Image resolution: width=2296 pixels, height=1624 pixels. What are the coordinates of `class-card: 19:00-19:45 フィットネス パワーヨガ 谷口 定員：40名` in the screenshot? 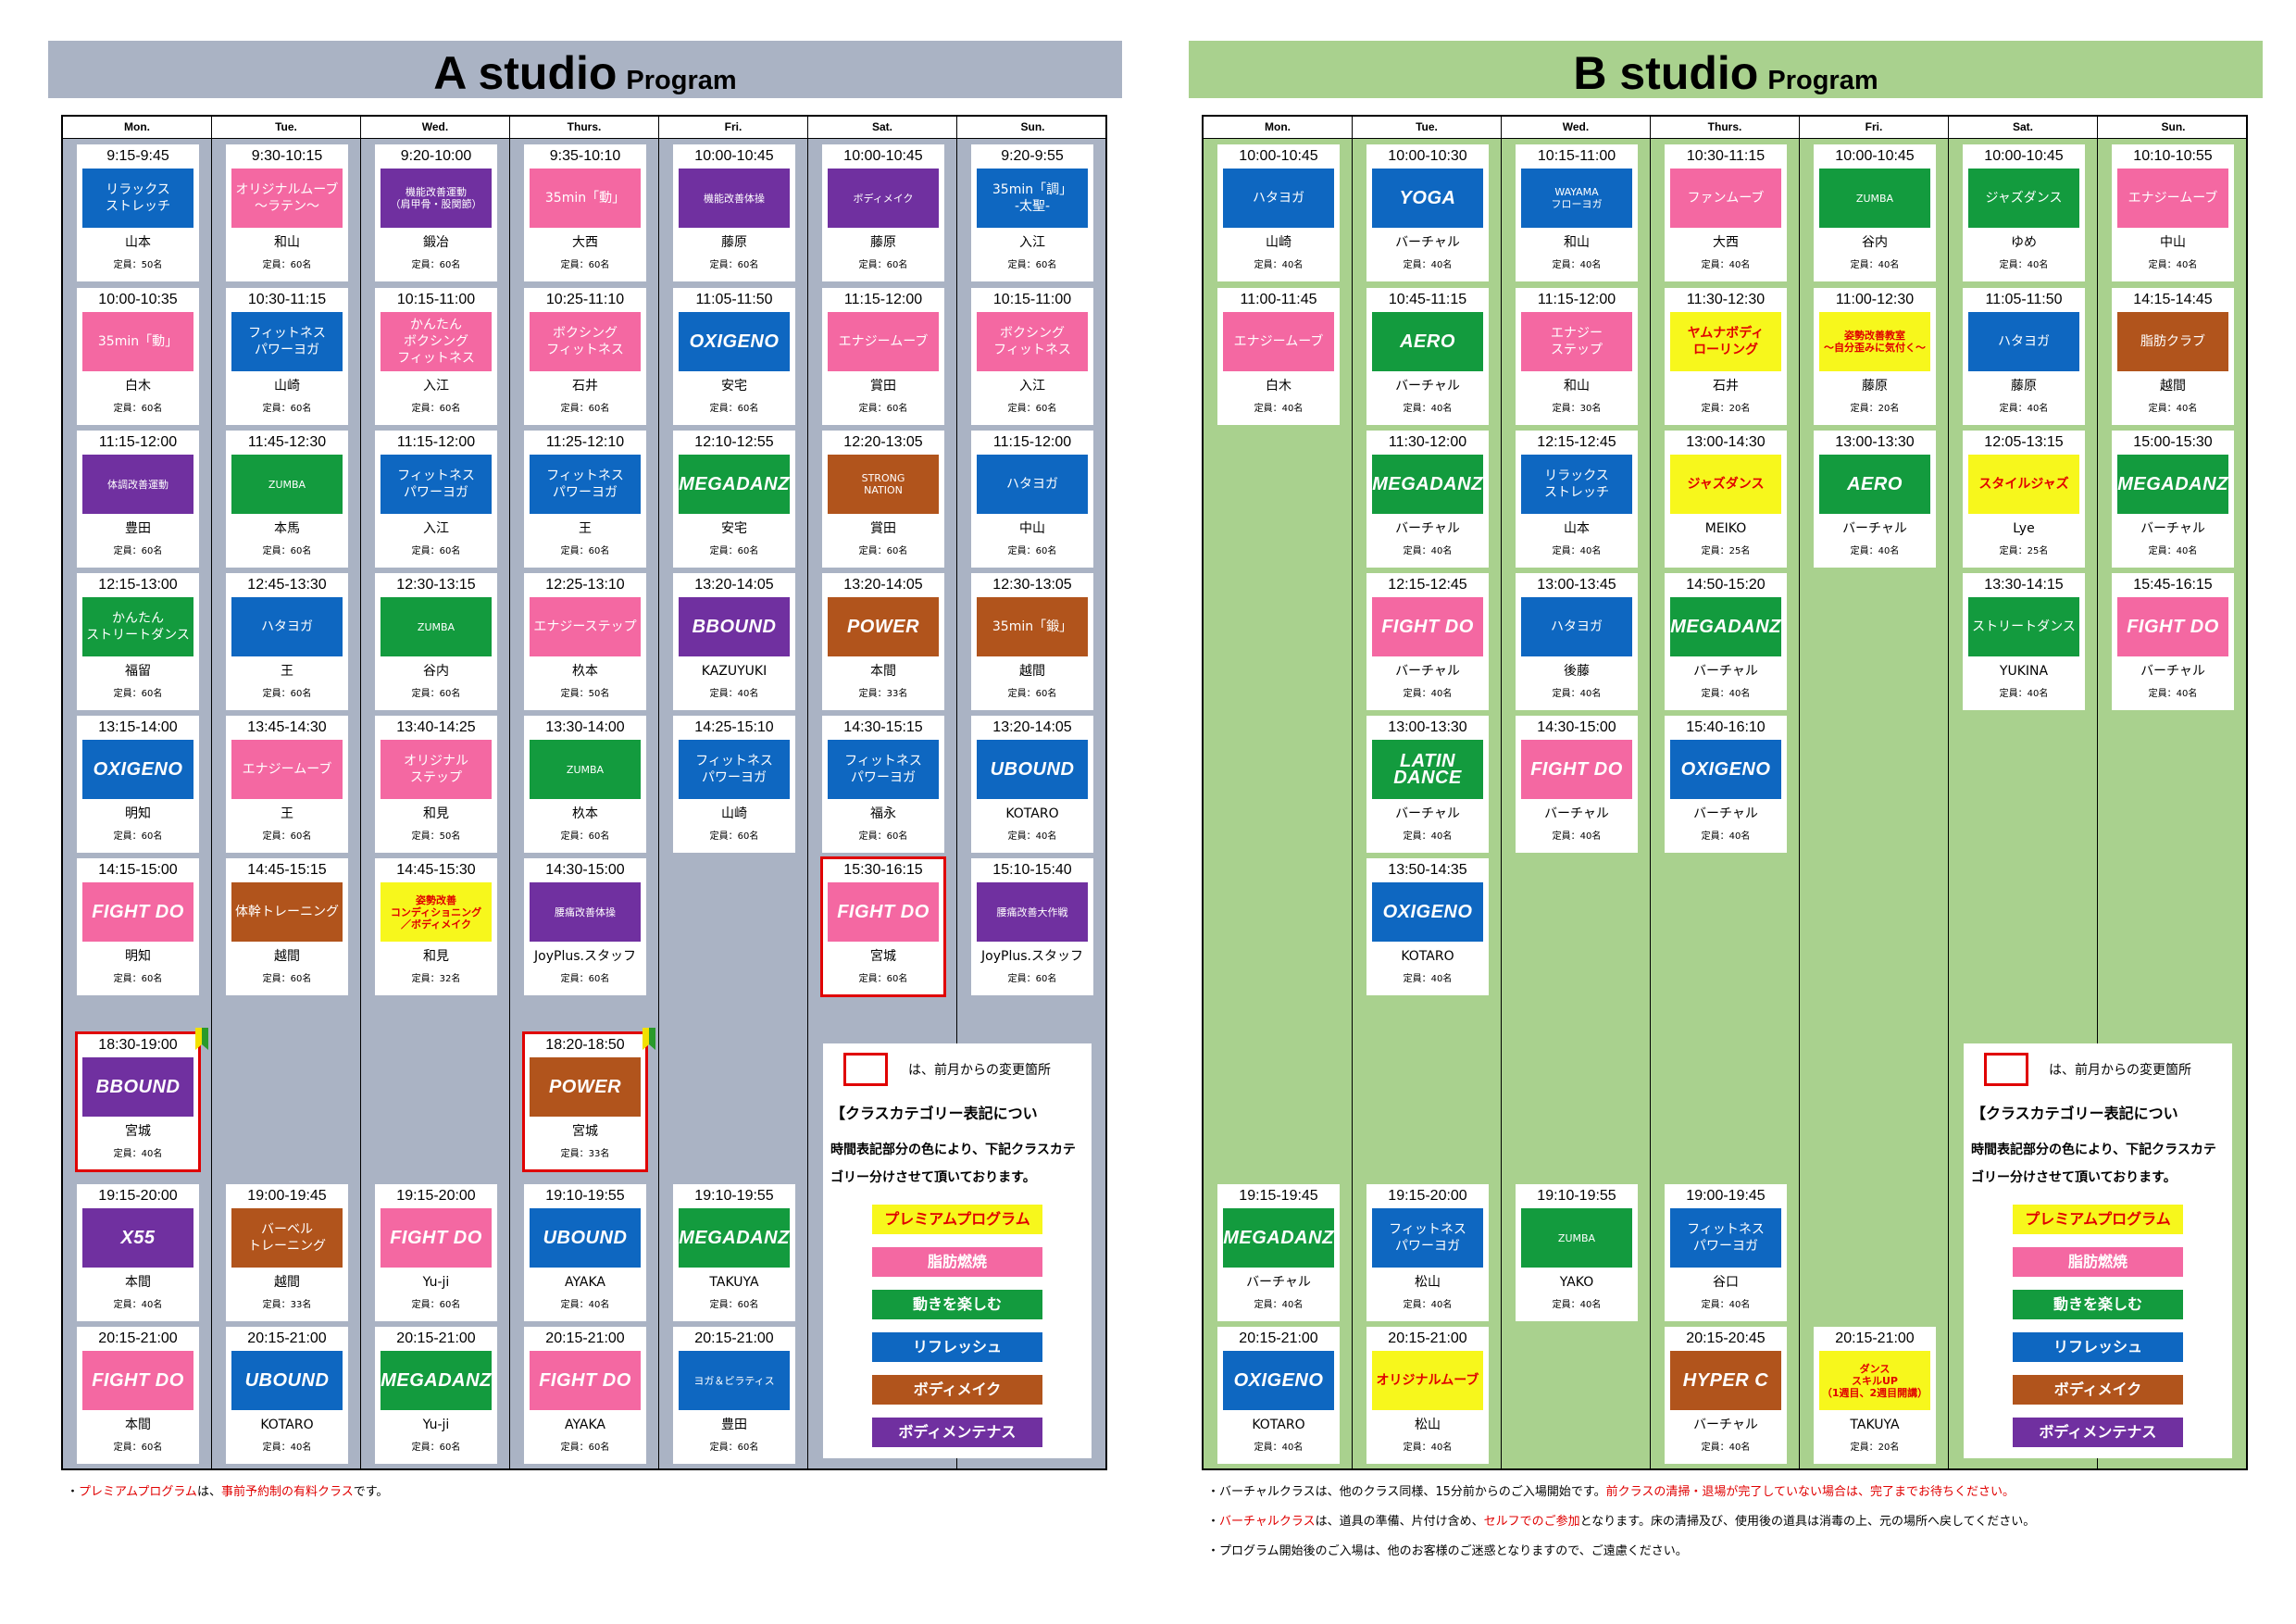 It's located at (1726, 1252).